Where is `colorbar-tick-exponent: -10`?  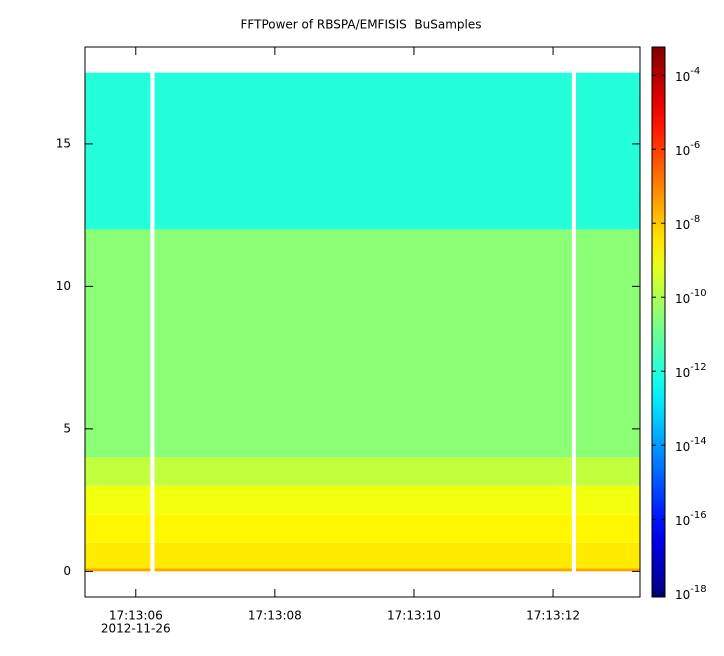 colorbar-tick-exponent: -10 is located at coordinates (698, 293).